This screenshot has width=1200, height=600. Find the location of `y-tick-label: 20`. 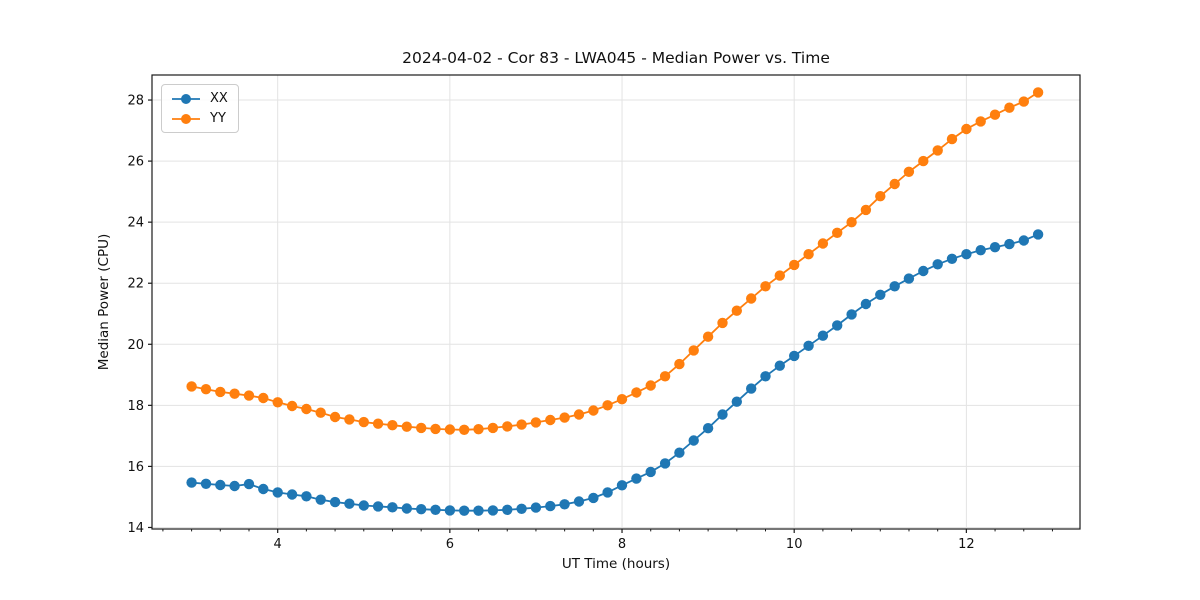

y-tick-label: 20 is located at coordinates (135, 345).